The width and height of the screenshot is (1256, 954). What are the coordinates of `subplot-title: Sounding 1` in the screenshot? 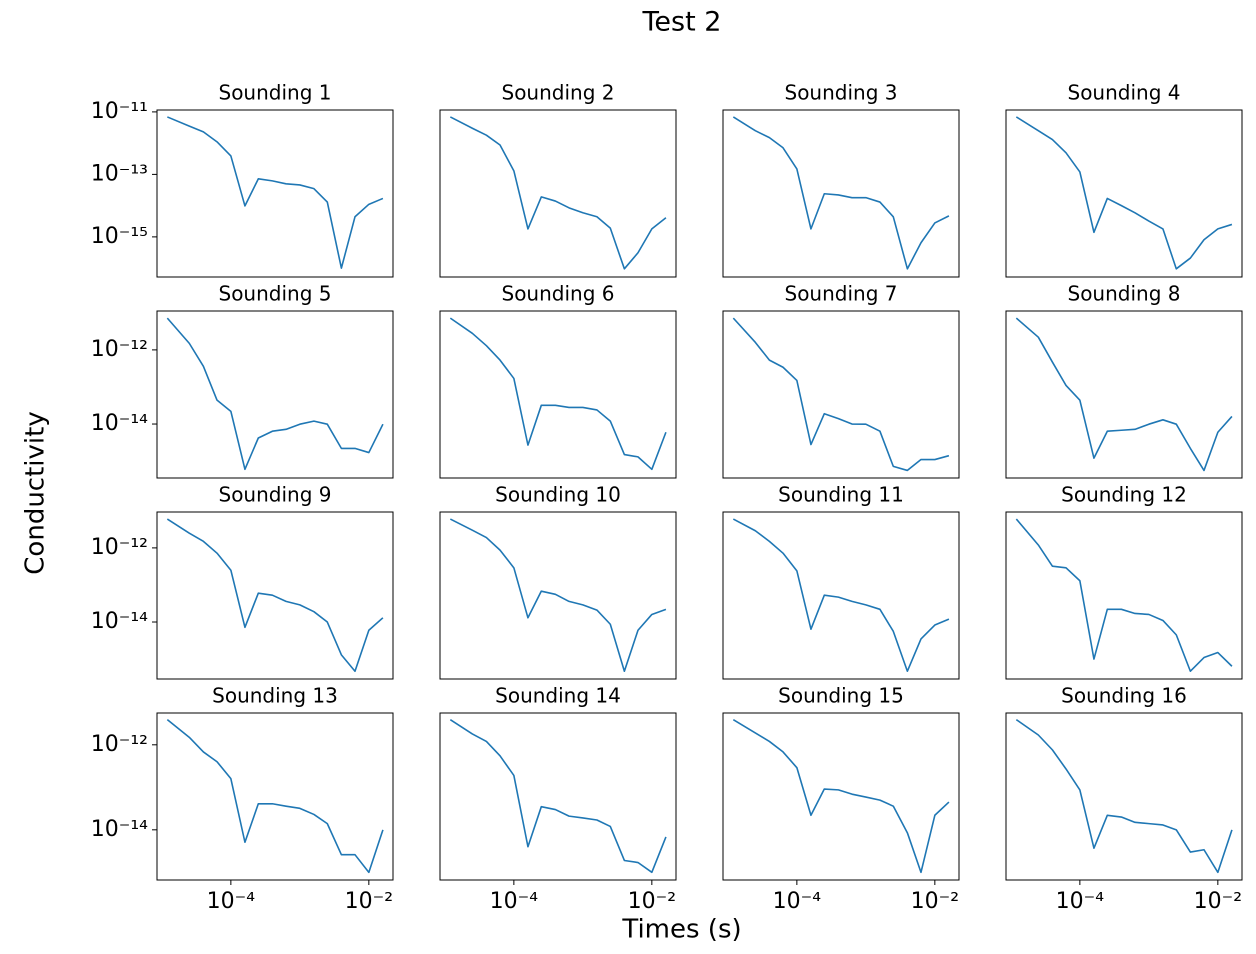 It's located at (275, 93).